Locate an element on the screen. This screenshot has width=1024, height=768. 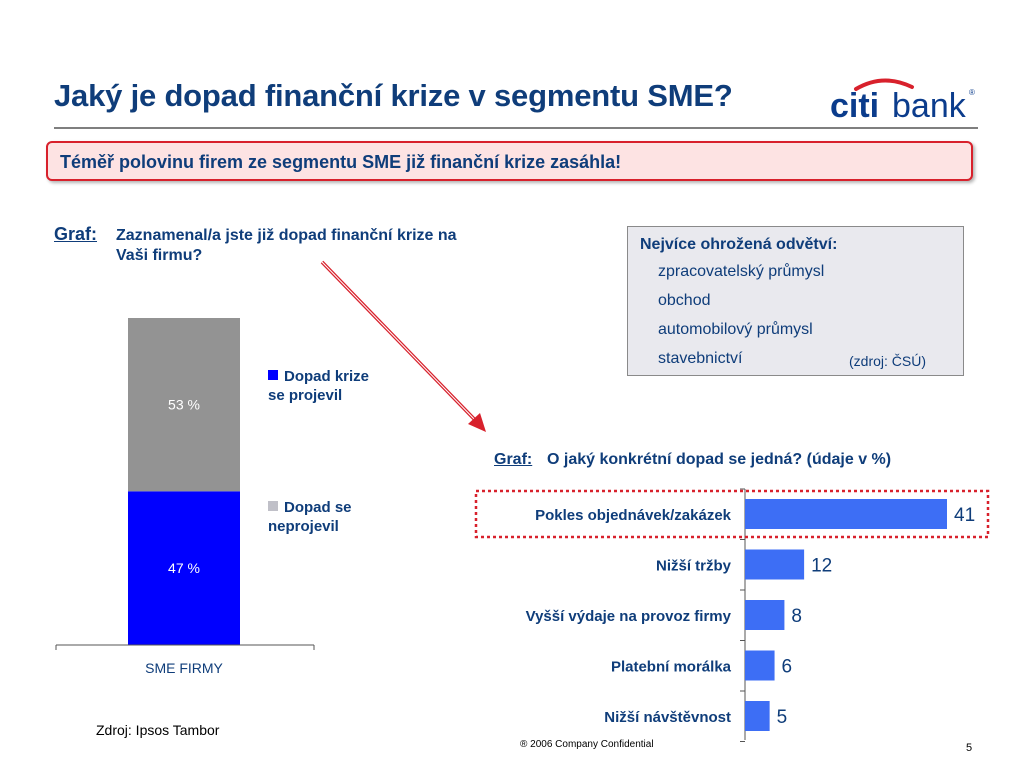
industries-heading: Nejvíce ohrožená odvětví: is located at coordinates (739, 244).